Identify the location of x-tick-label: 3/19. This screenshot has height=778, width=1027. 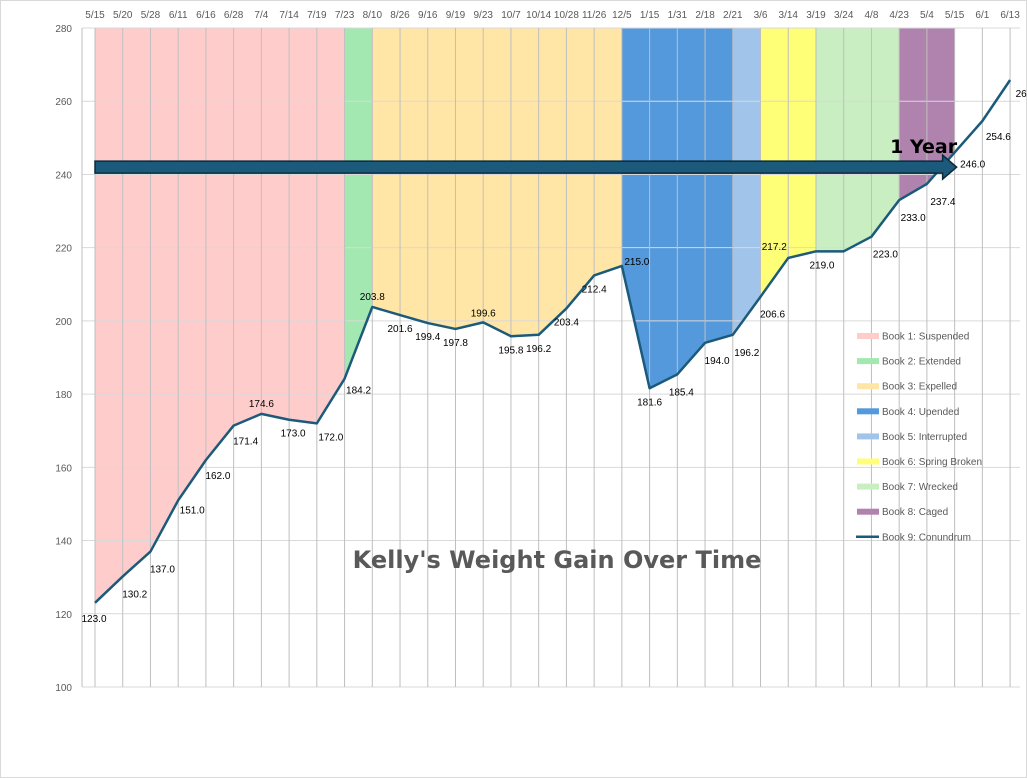
(816, 15).